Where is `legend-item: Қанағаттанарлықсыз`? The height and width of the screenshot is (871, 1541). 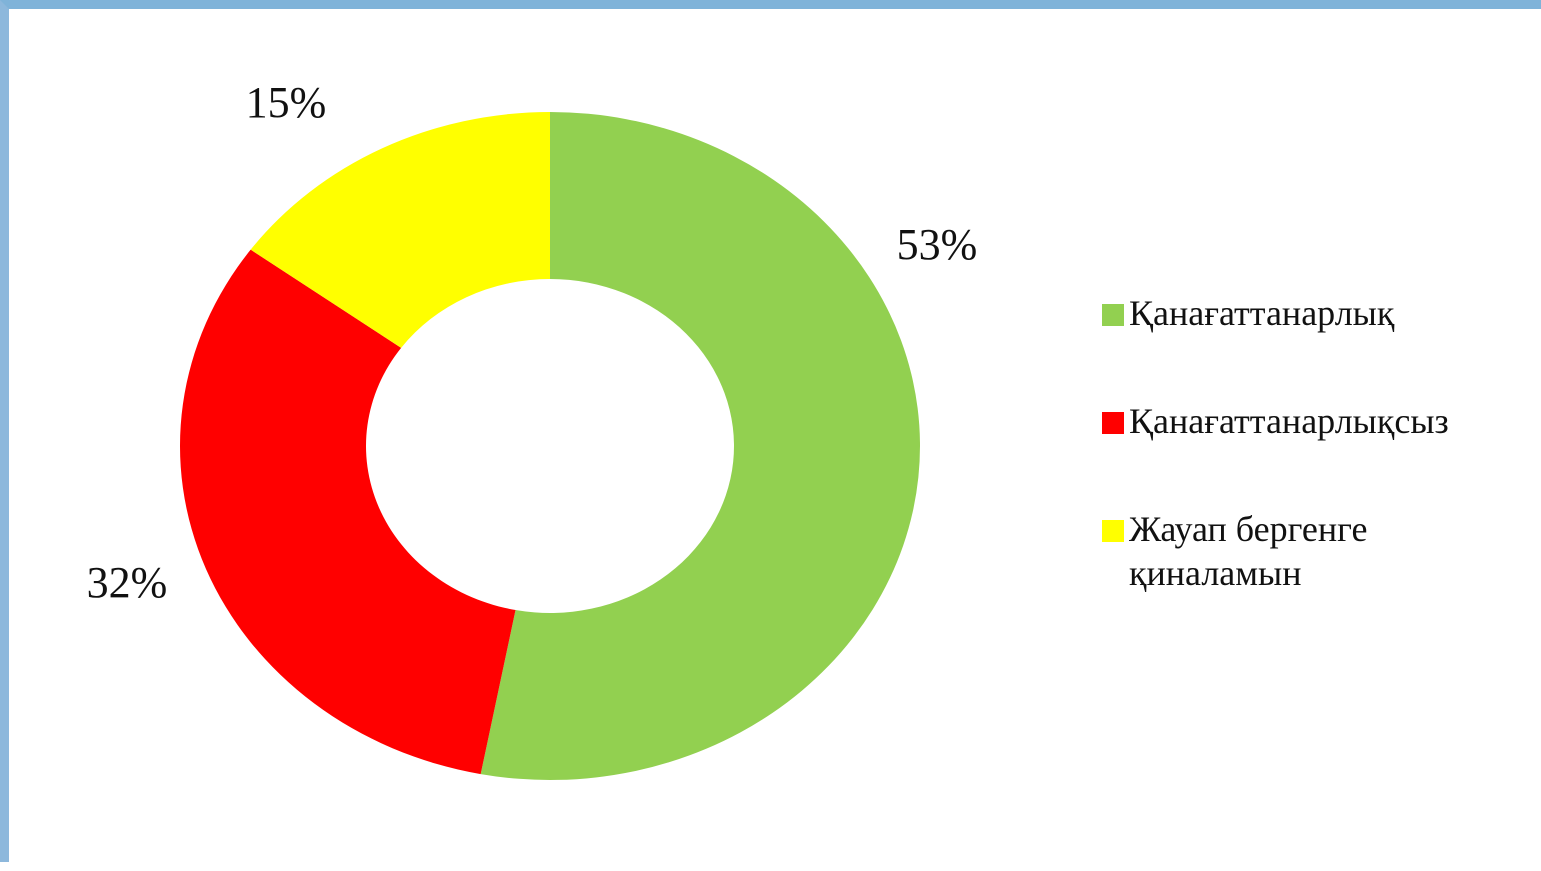
legend-item: Қанағаттанарлықсыз is located at coordinates (1309, 421).